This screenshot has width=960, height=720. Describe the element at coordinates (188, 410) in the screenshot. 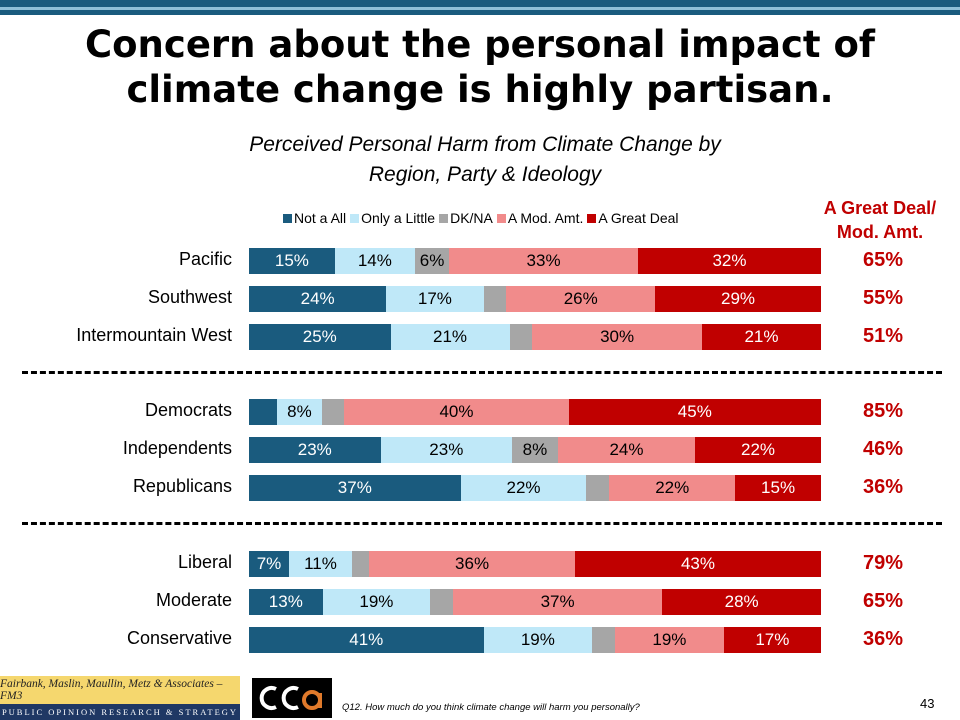

I see `category-label: Democrats` at that location.